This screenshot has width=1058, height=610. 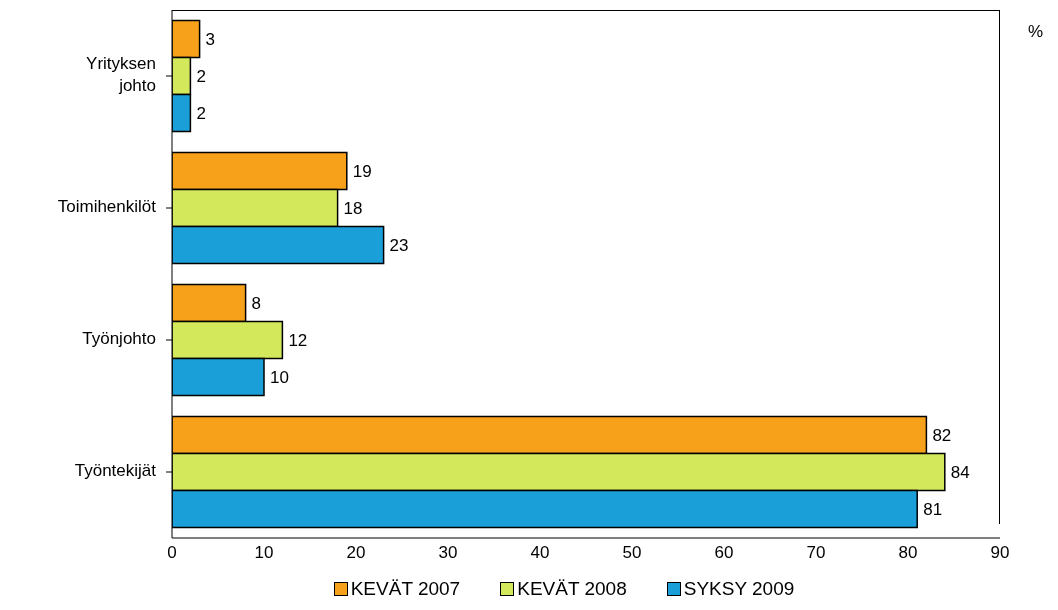 What do you see at coordinates (264, 553) in the screenshot?
I see `x-tick-label: 10` at bounding box center [264, 553].